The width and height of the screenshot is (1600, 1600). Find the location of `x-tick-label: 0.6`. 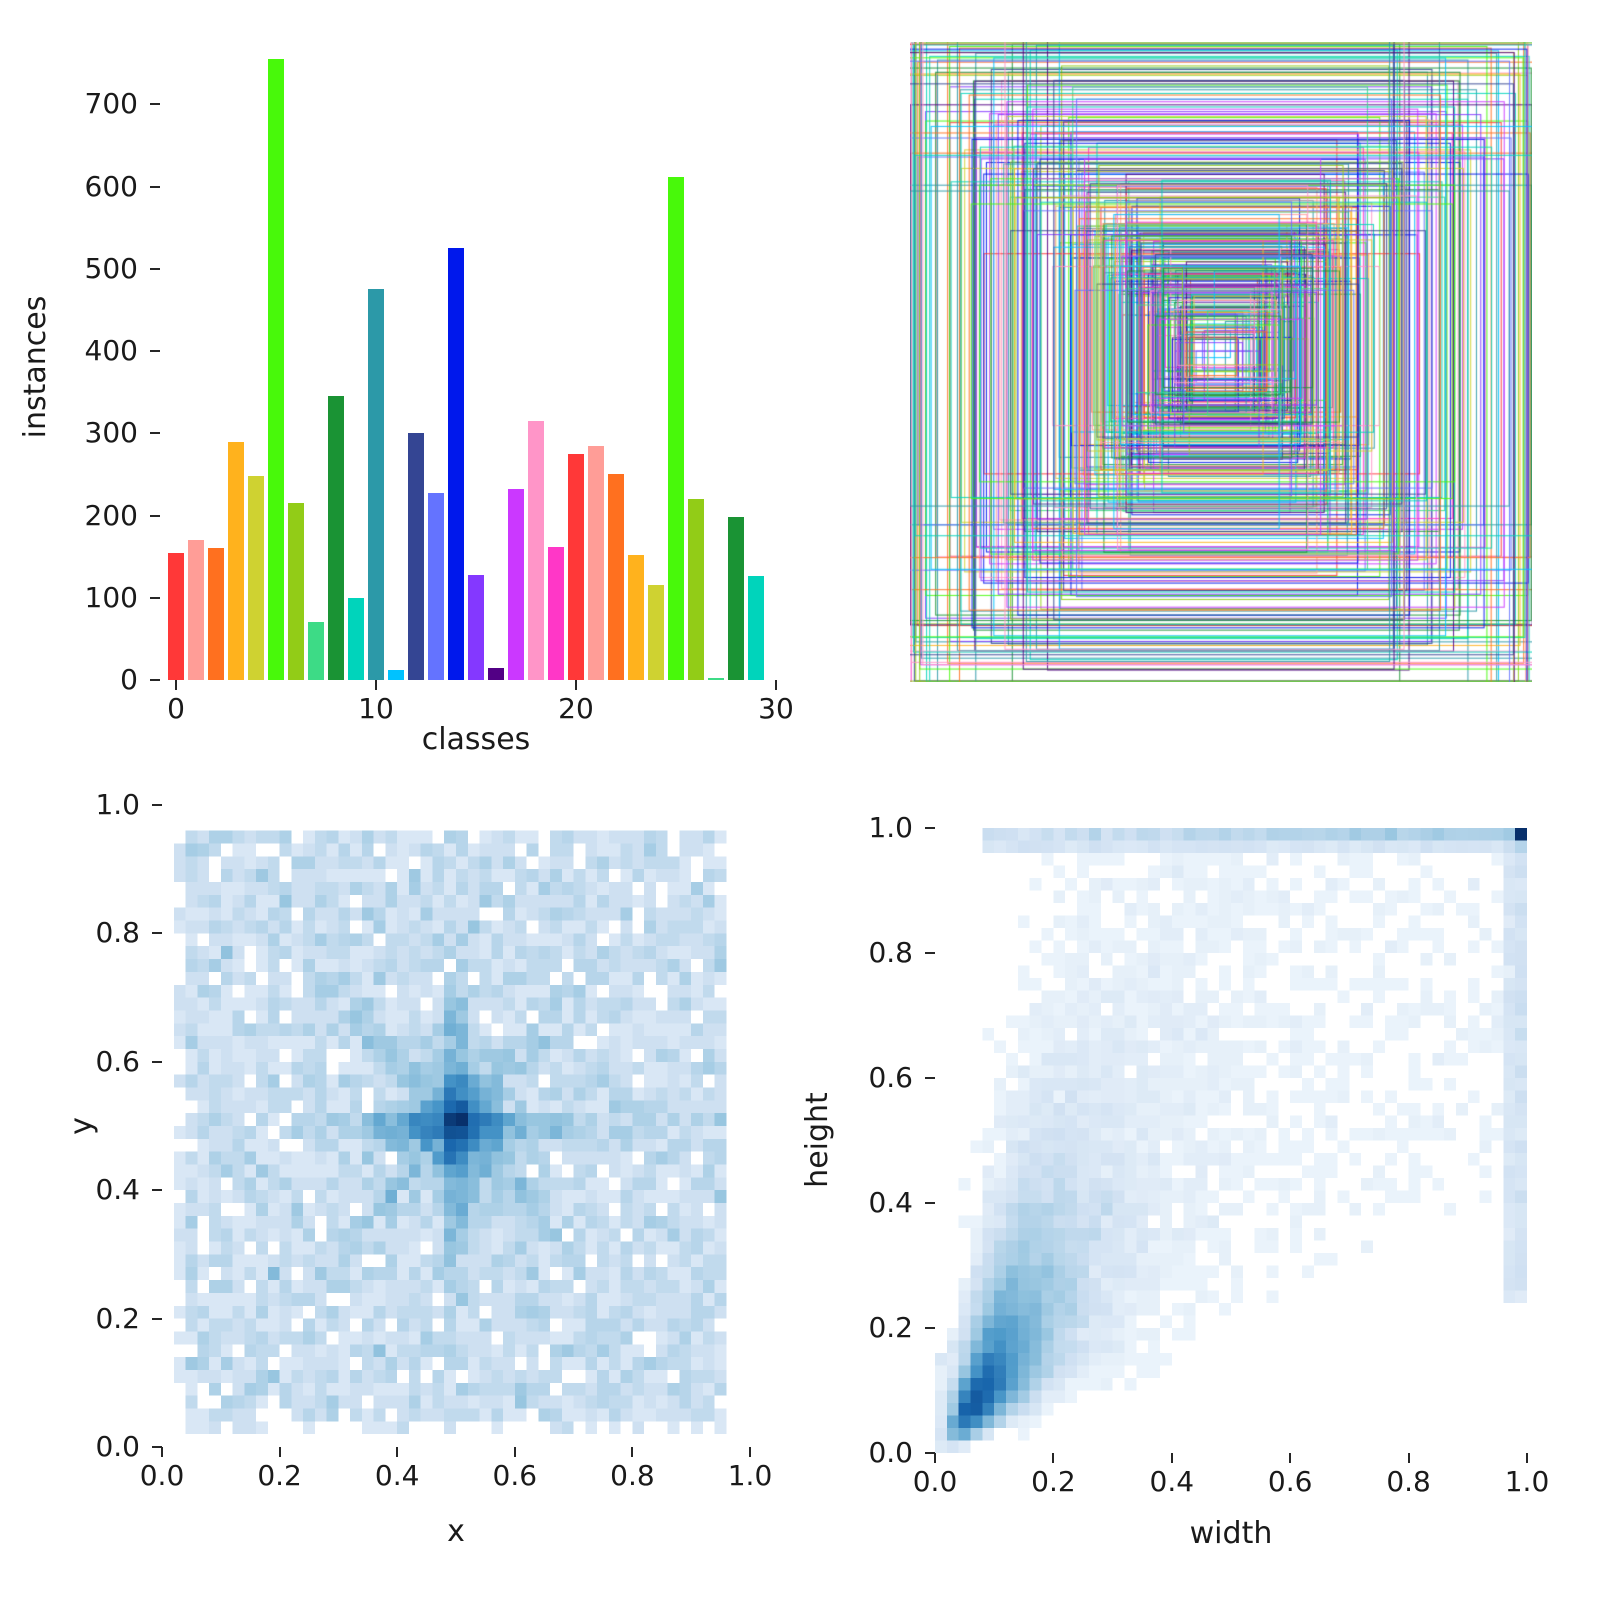

x-tick-label: 0.6 is located at coordinates (515, 1475).